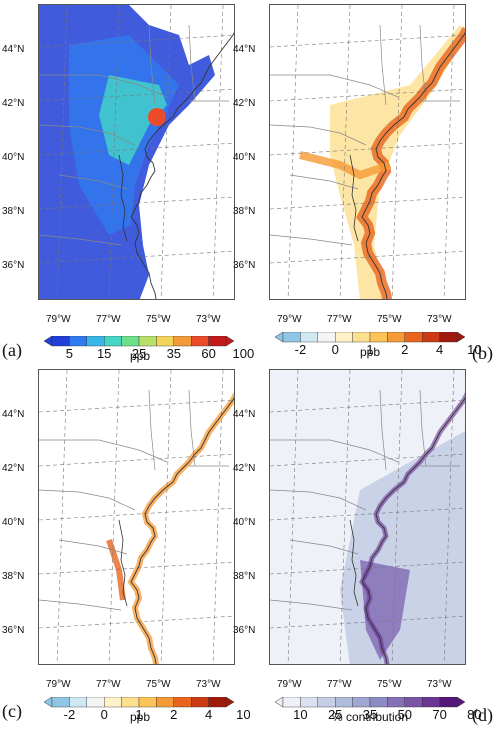 The height and width of the screenshot is (729, 500). Describe the element at coordinates (405, 349) in the screenshot. I see `colorbar-tick-label: 2` at that location.